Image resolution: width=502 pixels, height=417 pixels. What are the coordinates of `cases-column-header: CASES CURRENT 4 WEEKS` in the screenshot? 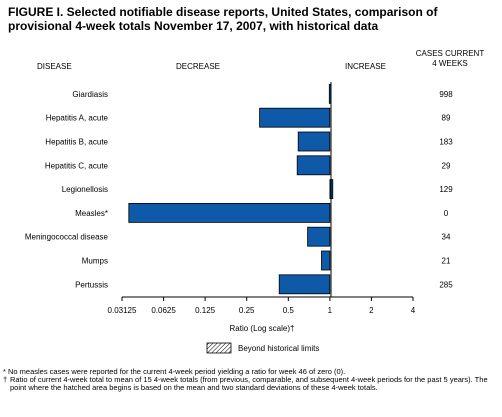 It's located at (450, 59).